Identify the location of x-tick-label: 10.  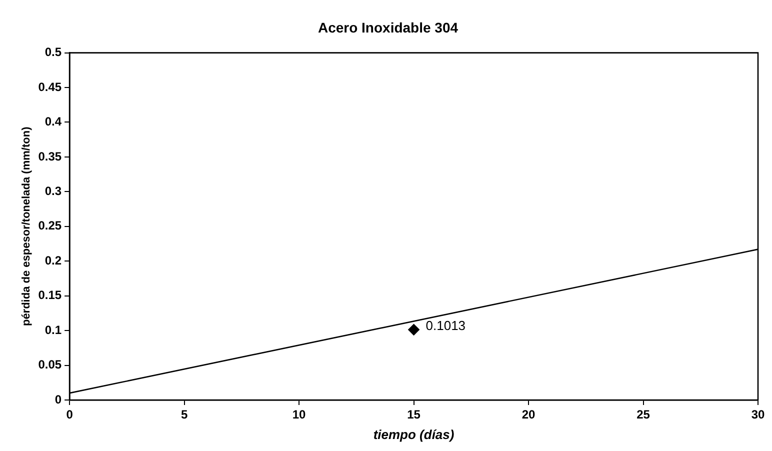
(299, 415).